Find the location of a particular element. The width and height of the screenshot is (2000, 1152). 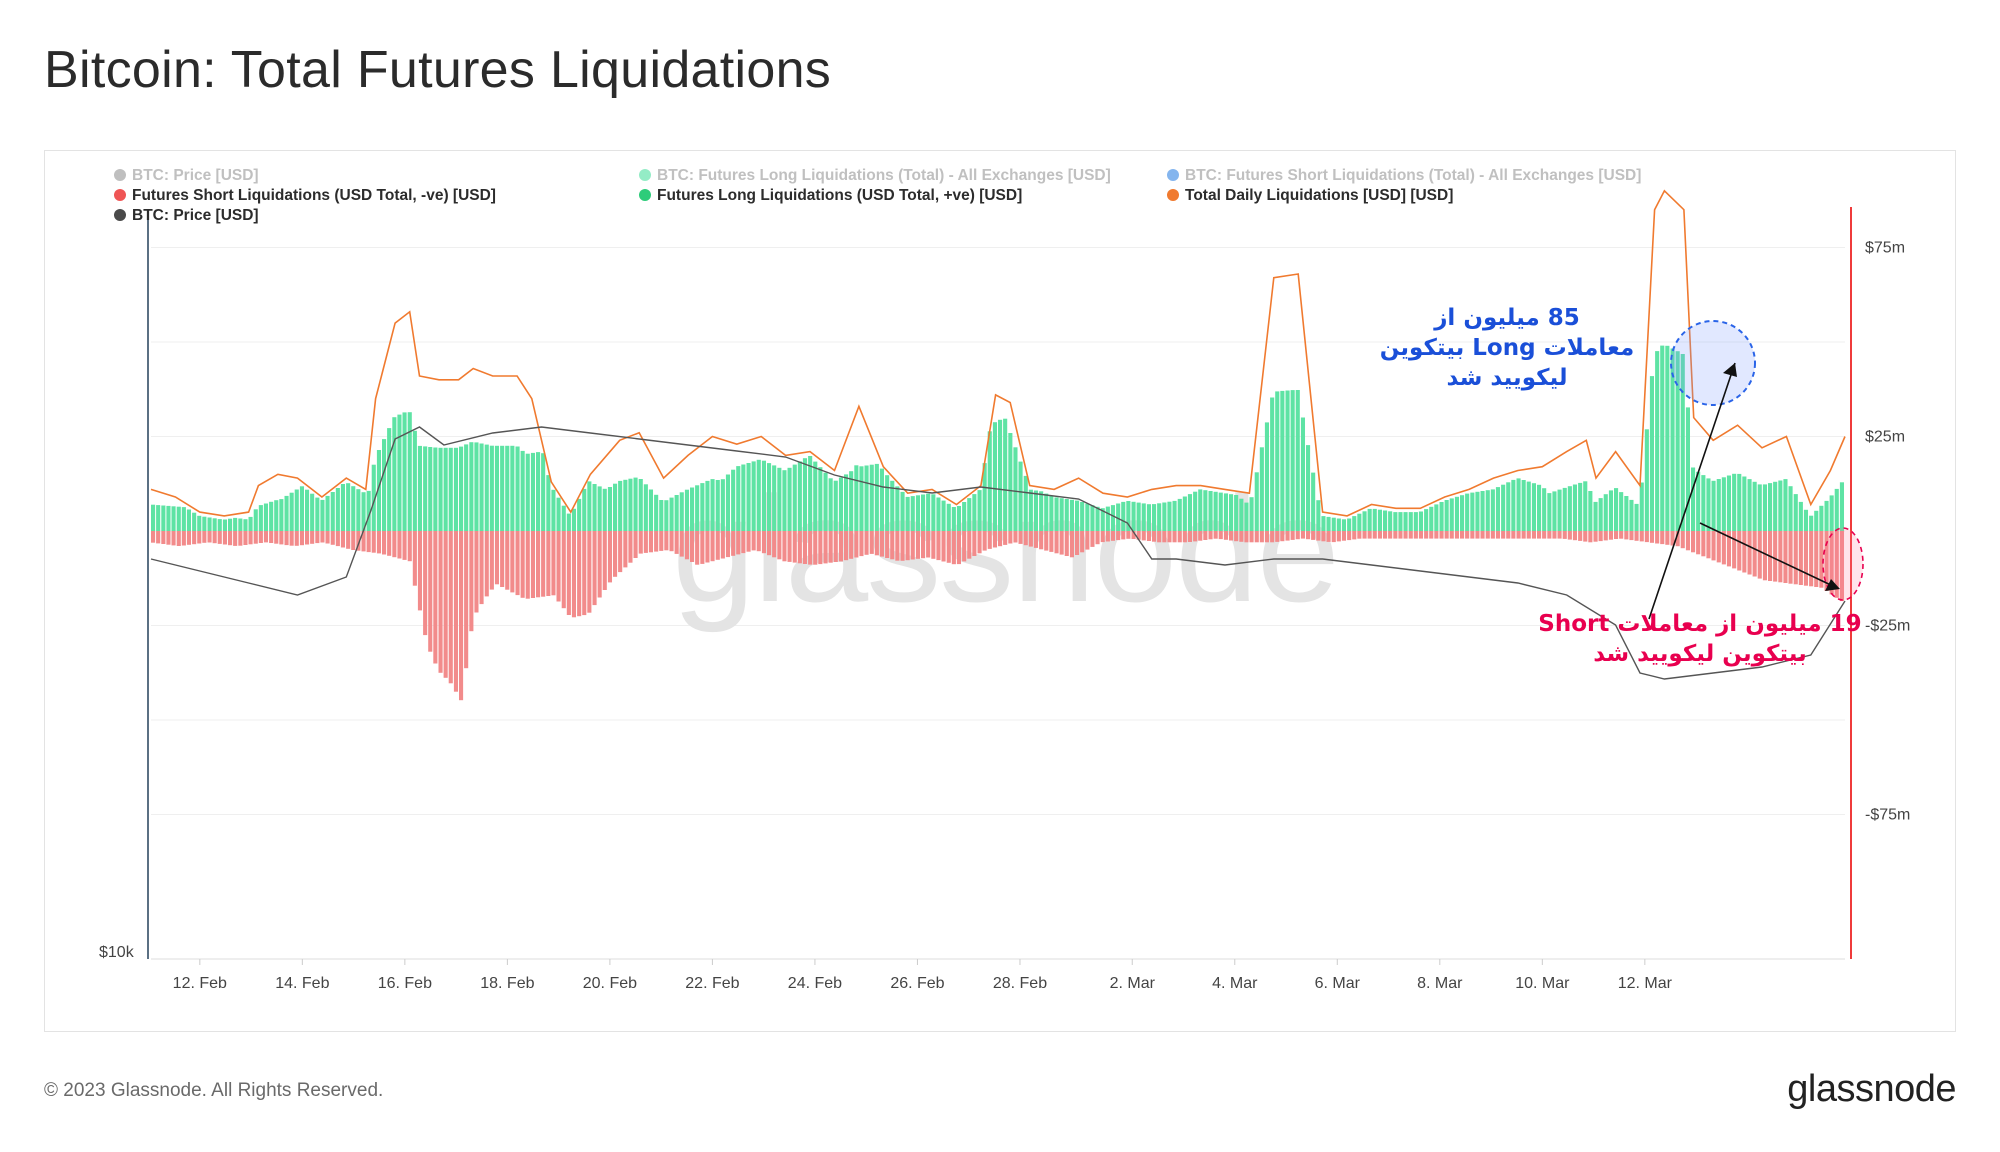

x-tick-label: 8. Mar is located at coordinates (1440, 983).